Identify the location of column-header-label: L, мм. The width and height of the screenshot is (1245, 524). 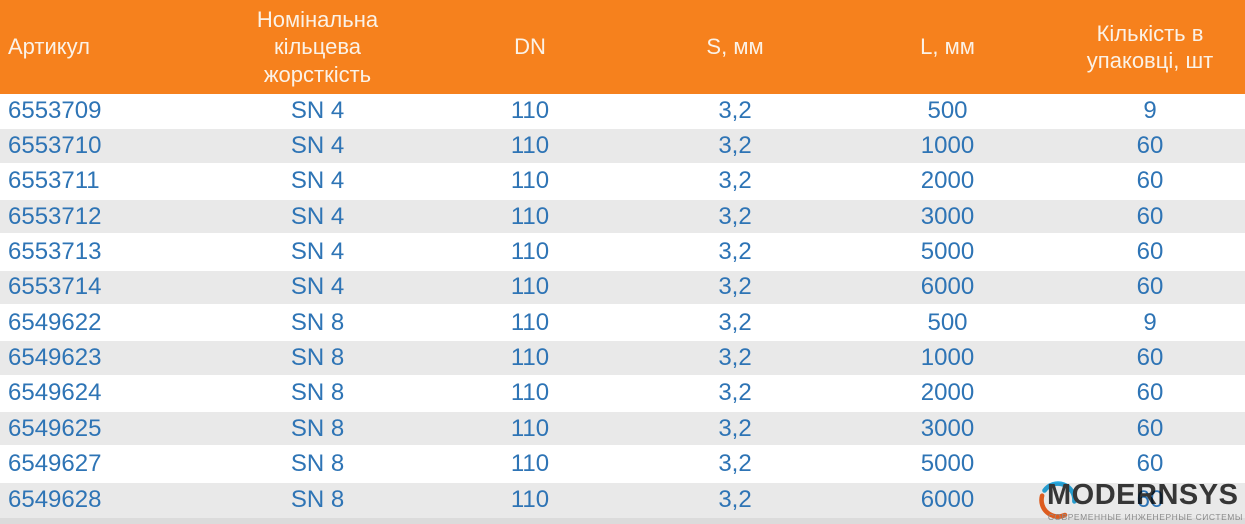
(947, 47).